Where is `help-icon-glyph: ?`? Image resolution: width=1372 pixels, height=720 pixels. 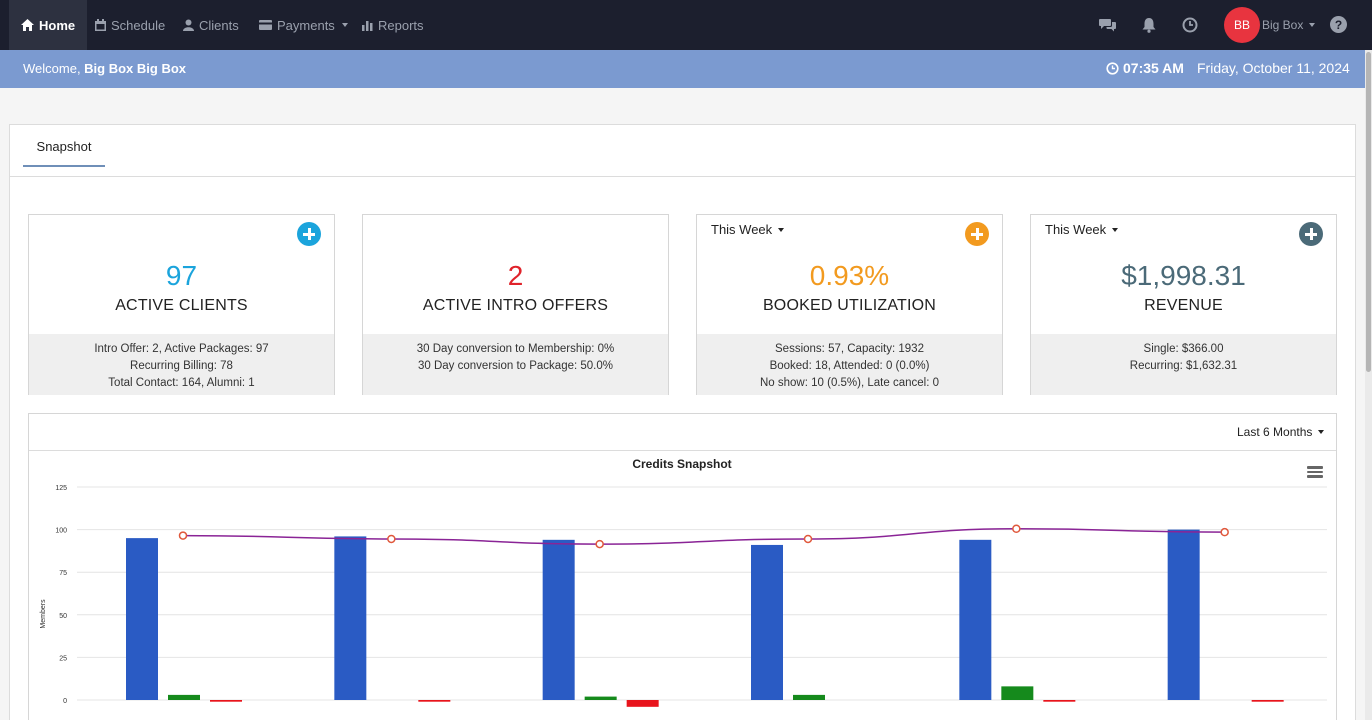
help-icon-glyph: ? is located at coordinates (1338, 24).